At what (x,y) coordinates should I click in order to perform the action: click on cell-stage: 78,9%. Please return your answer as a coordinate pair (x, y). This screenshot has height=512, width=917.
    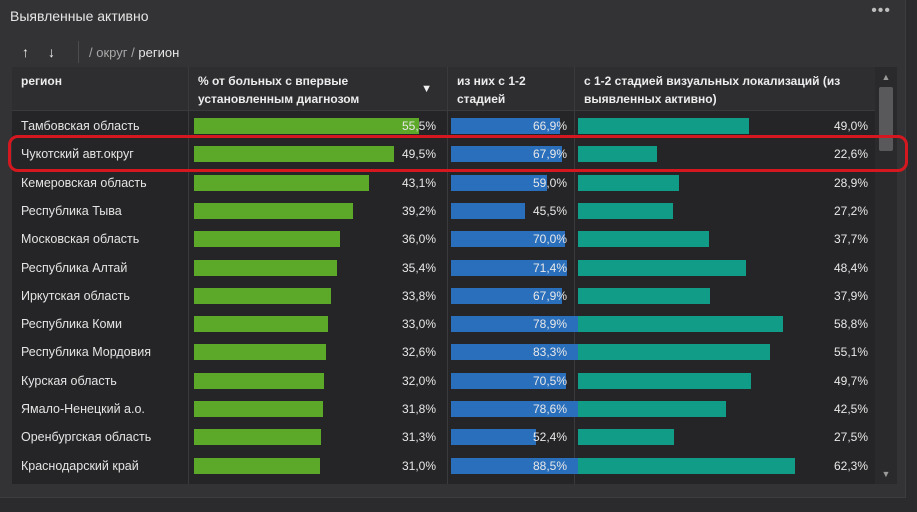
    Looking at the image, I should click on (514, 324).